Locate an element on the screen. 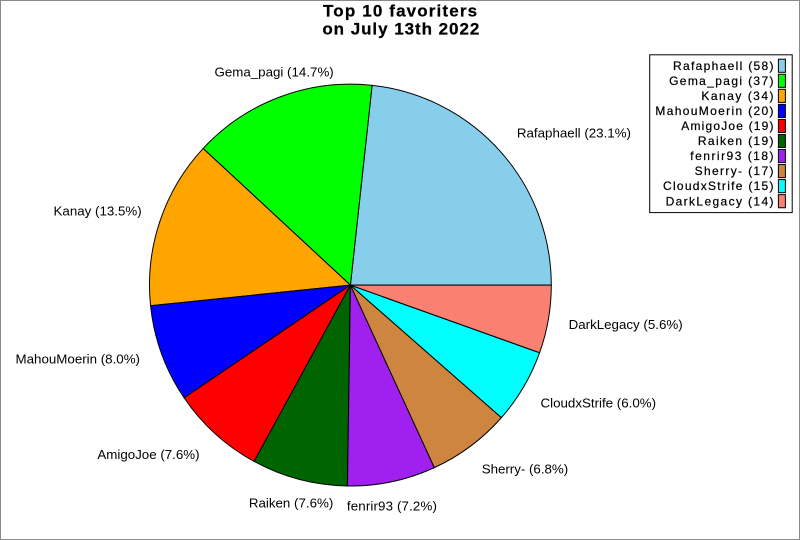 The width and height of the screenshot is (800, 540). svg-text: on July 13th 2022 is located at coordinates (400, 29).